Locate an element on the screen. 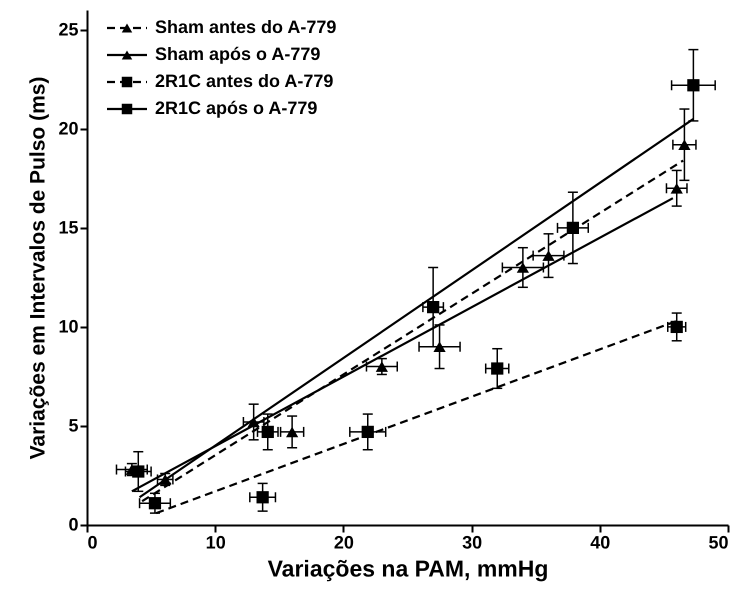 Image resolution: width=740 pixels, height=594 pixels. legend-label: Sham antes do A-779 is located at coordinates (245, 27).